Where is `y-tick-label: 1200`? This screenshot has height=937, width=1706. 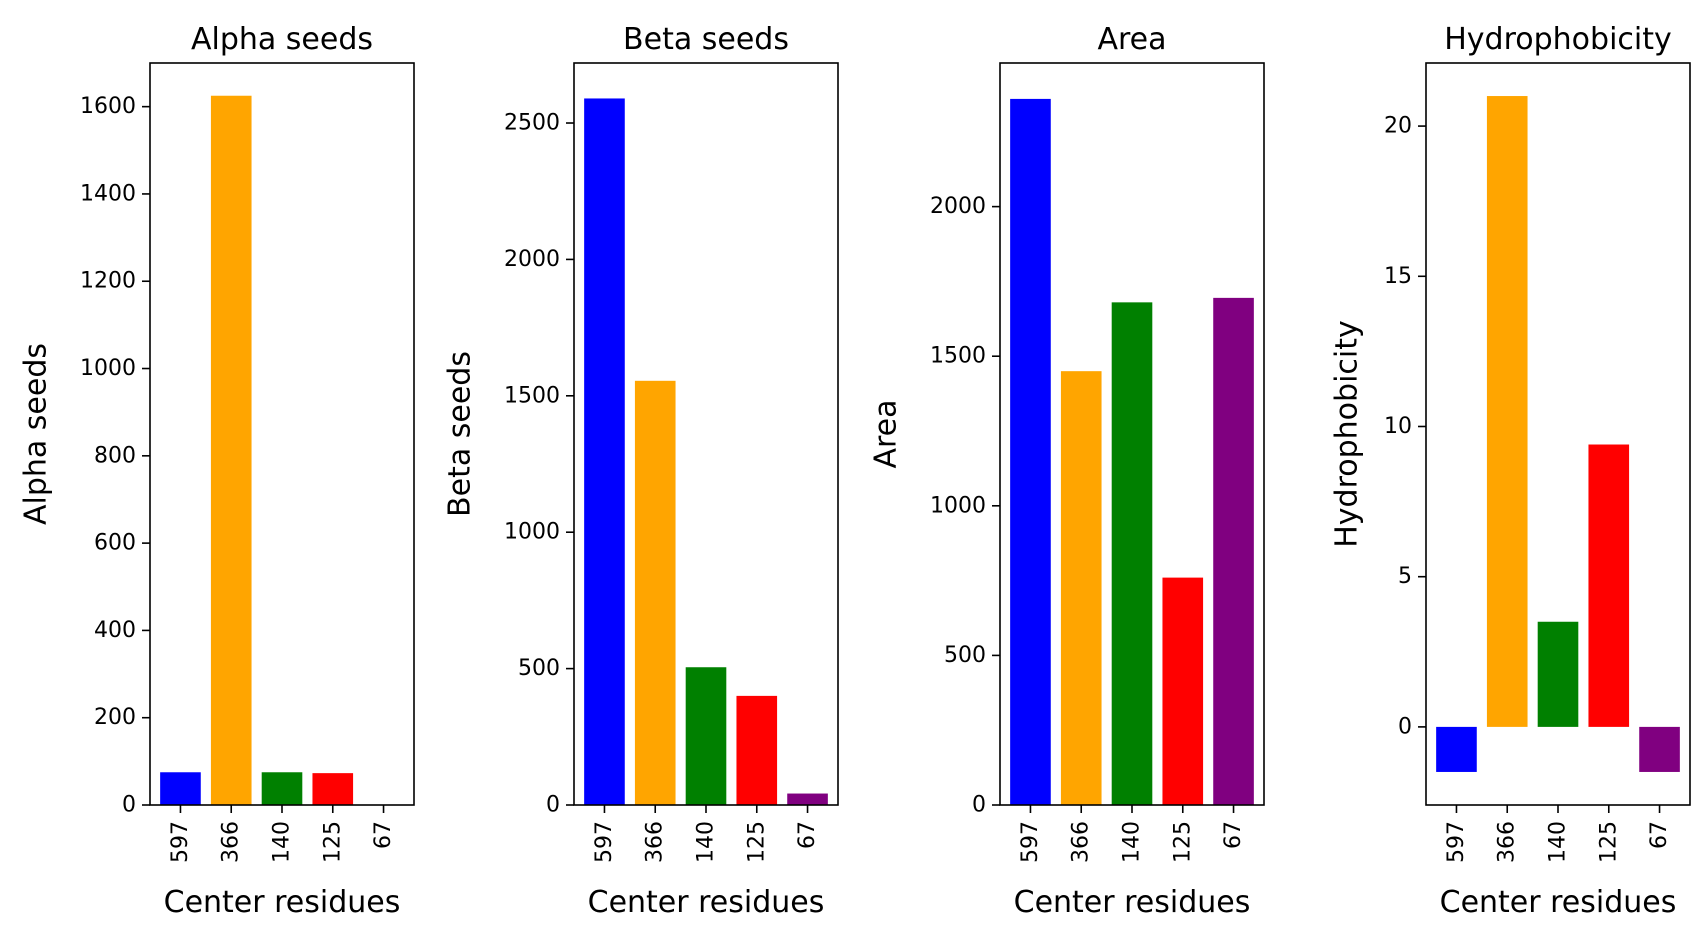
y-tick-label: 1200 is located at coordinates (108, 281).